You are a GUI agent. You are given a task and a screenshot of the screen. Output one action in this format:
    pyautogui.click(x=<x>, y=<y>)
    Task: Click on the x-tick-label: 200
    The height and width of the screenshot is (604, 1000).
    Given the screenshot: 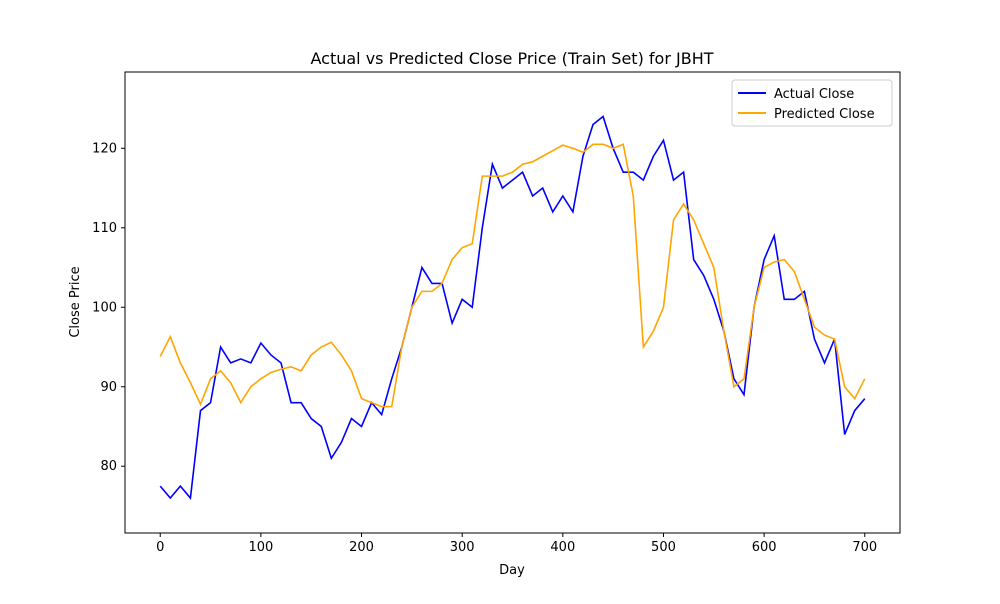 What is the action you would take?
    pyautogui.click(x=361, y=547)
    